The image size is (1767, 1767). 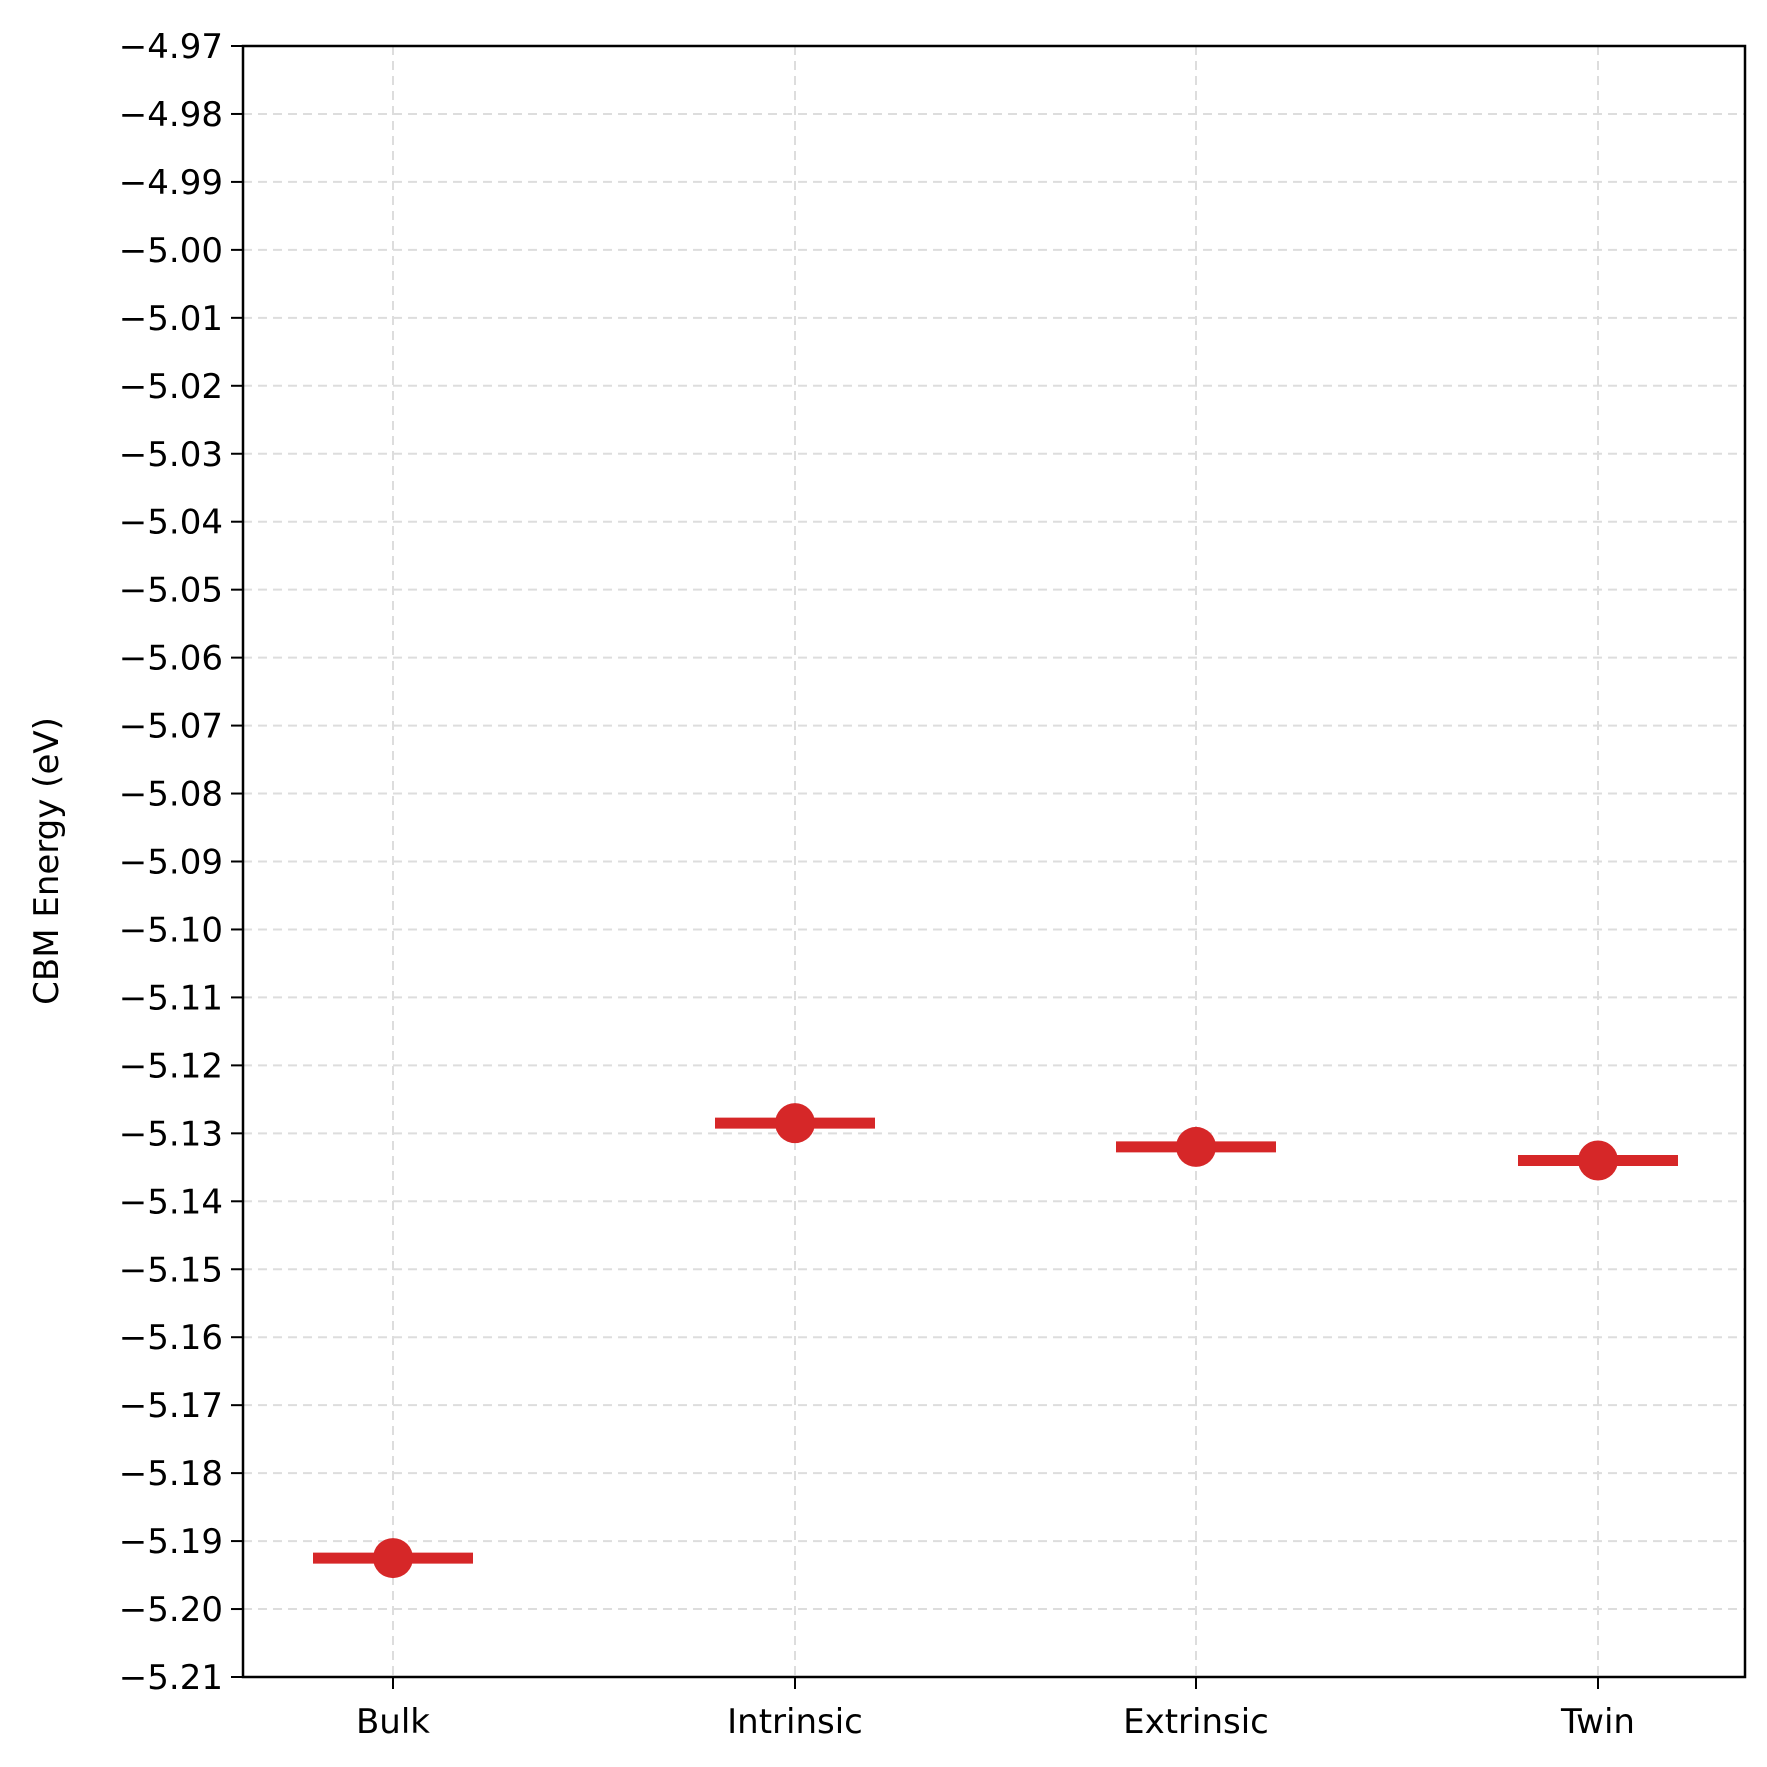 I want to click on y-tick-label: −5.08, so click(x=171, y=795).